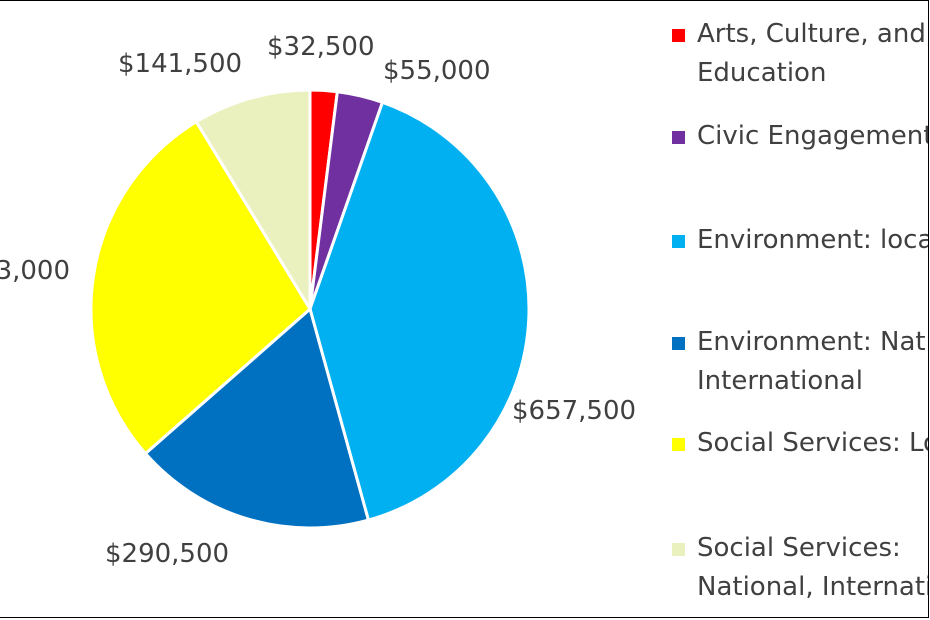  What do you see at coordinates (437, 71) in the screenshot?
I see `data-label-civic: $55,000` at bounding box center [437, 71].